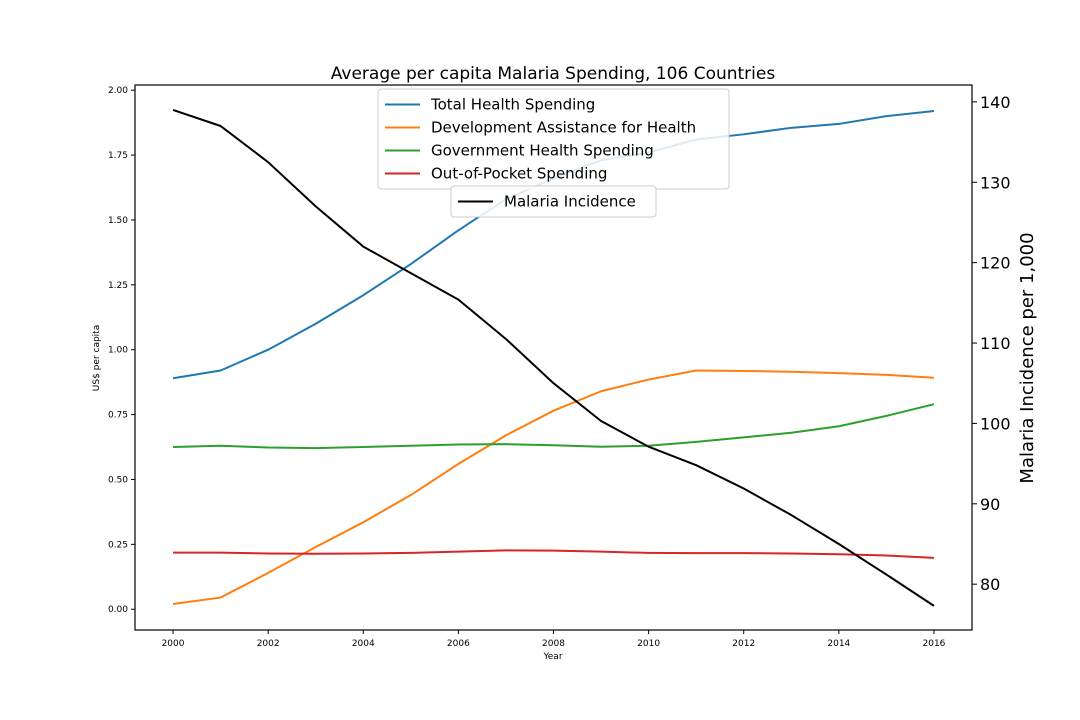 The width and height of the screenshot is (1080, 720). Describe the element at coordinates (995, 102) in the screenshot. I see `right-y-tick-label-6: 140` at that location.